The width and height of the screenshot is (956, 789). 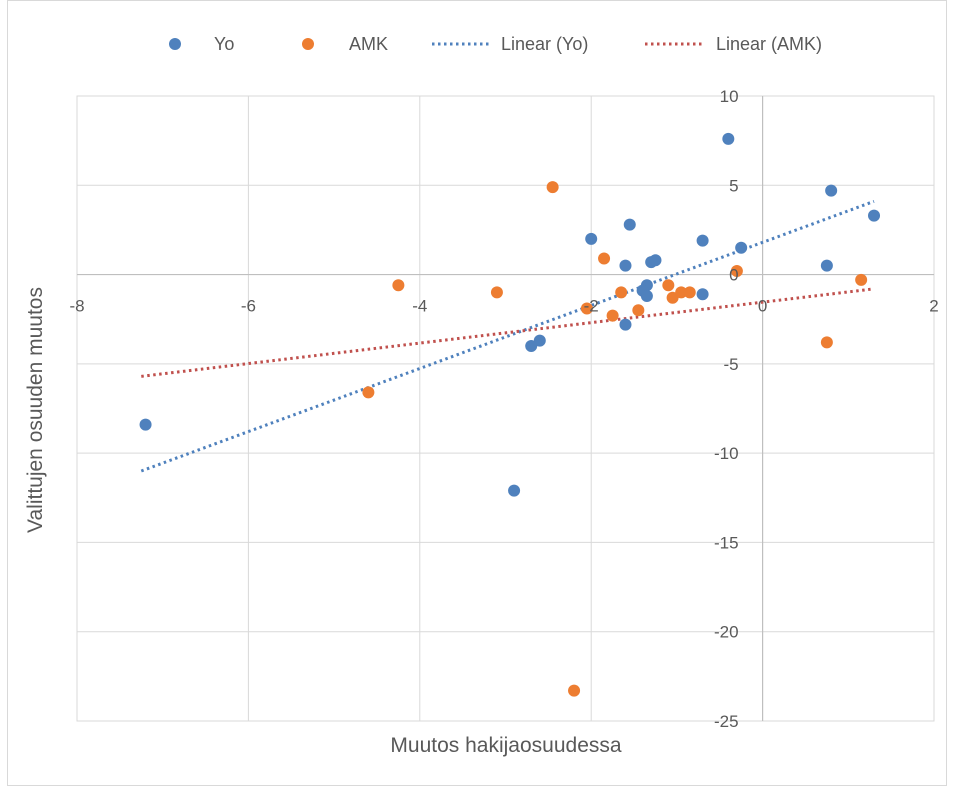 What do you see at coordinates (729, 96) in the screenshot?
I see `y-tick-label: 10` at bounding box center [729, 96].